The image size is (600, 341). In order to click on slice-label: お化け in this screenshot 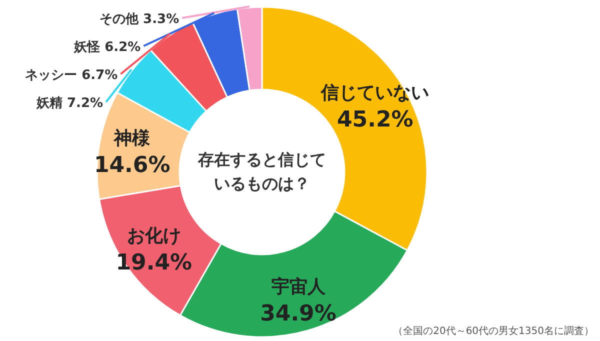, I will do `click(153, 235)`.